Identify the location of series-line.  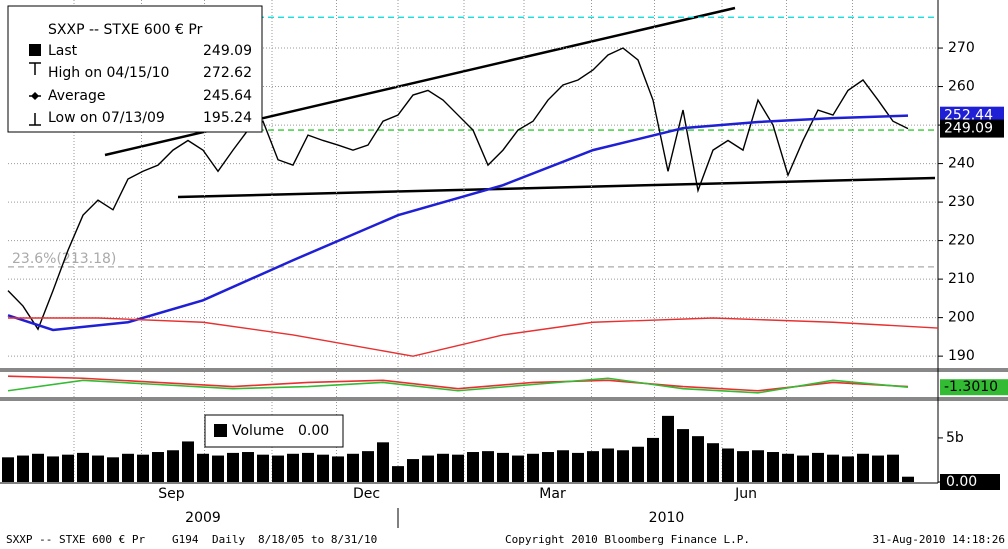
(473, 337).